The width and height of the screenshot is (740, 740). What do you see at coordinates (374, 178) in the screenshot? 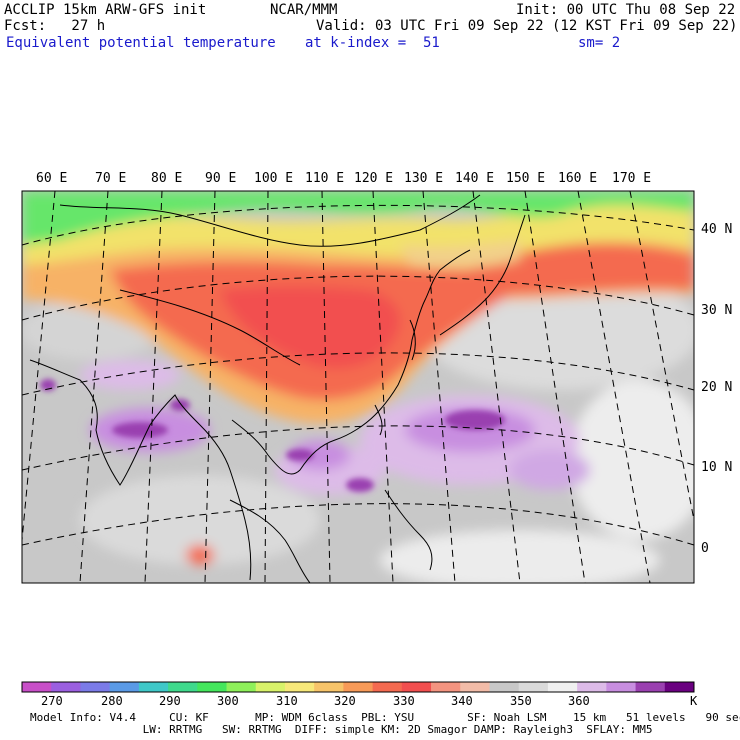
I see `lon-label: 120 E` at bounding box center [374, 178].